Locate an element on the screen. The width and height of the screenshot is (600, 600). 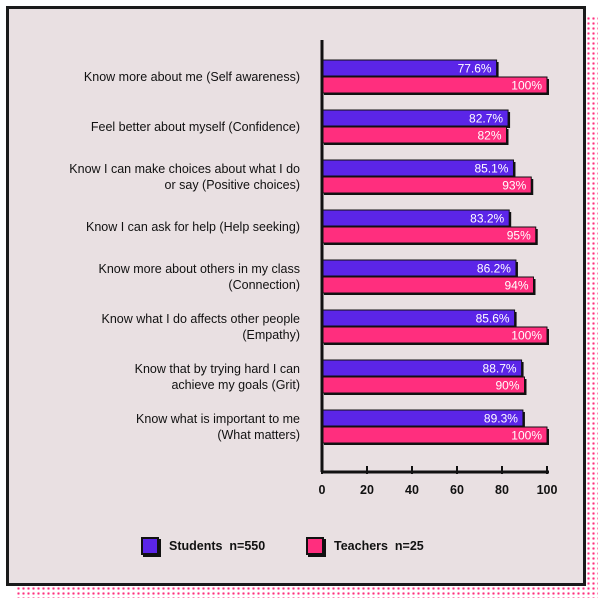
category-label-line: Know what is important to me is located at coordinates (218, 419).